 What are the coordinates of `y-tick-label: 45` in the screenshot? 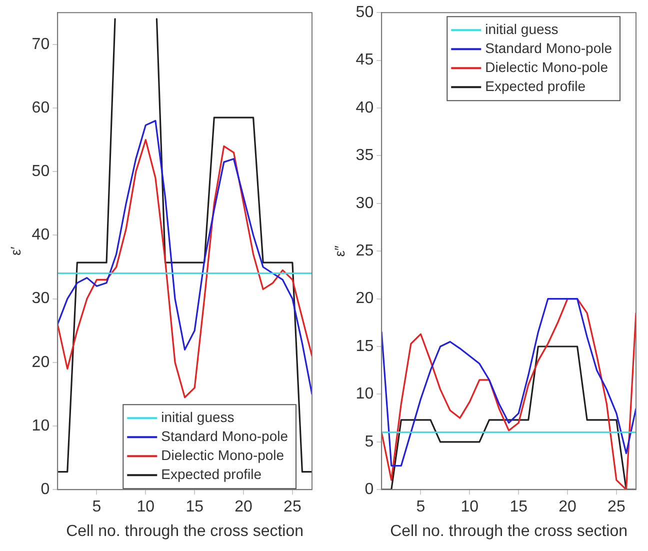 It's located at (365, 60).